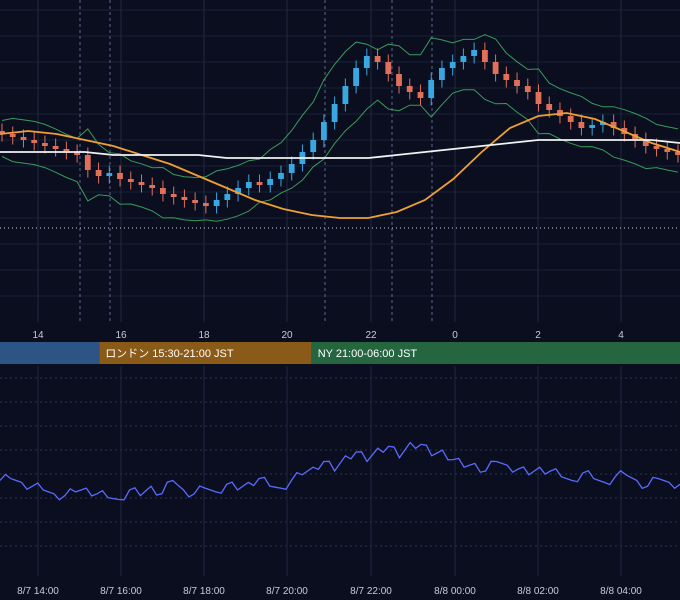 The image size is (680, 600). I want to click on time-axis-label: 8/7 14:00, so click(38, 591).